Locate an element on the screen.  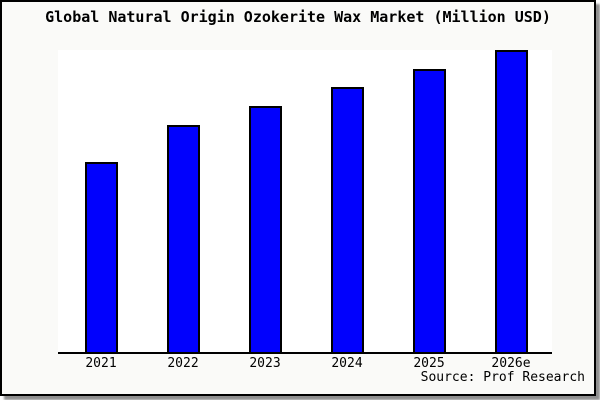
source-credit: Source: Prof Research is located at coordinates (502, 377).